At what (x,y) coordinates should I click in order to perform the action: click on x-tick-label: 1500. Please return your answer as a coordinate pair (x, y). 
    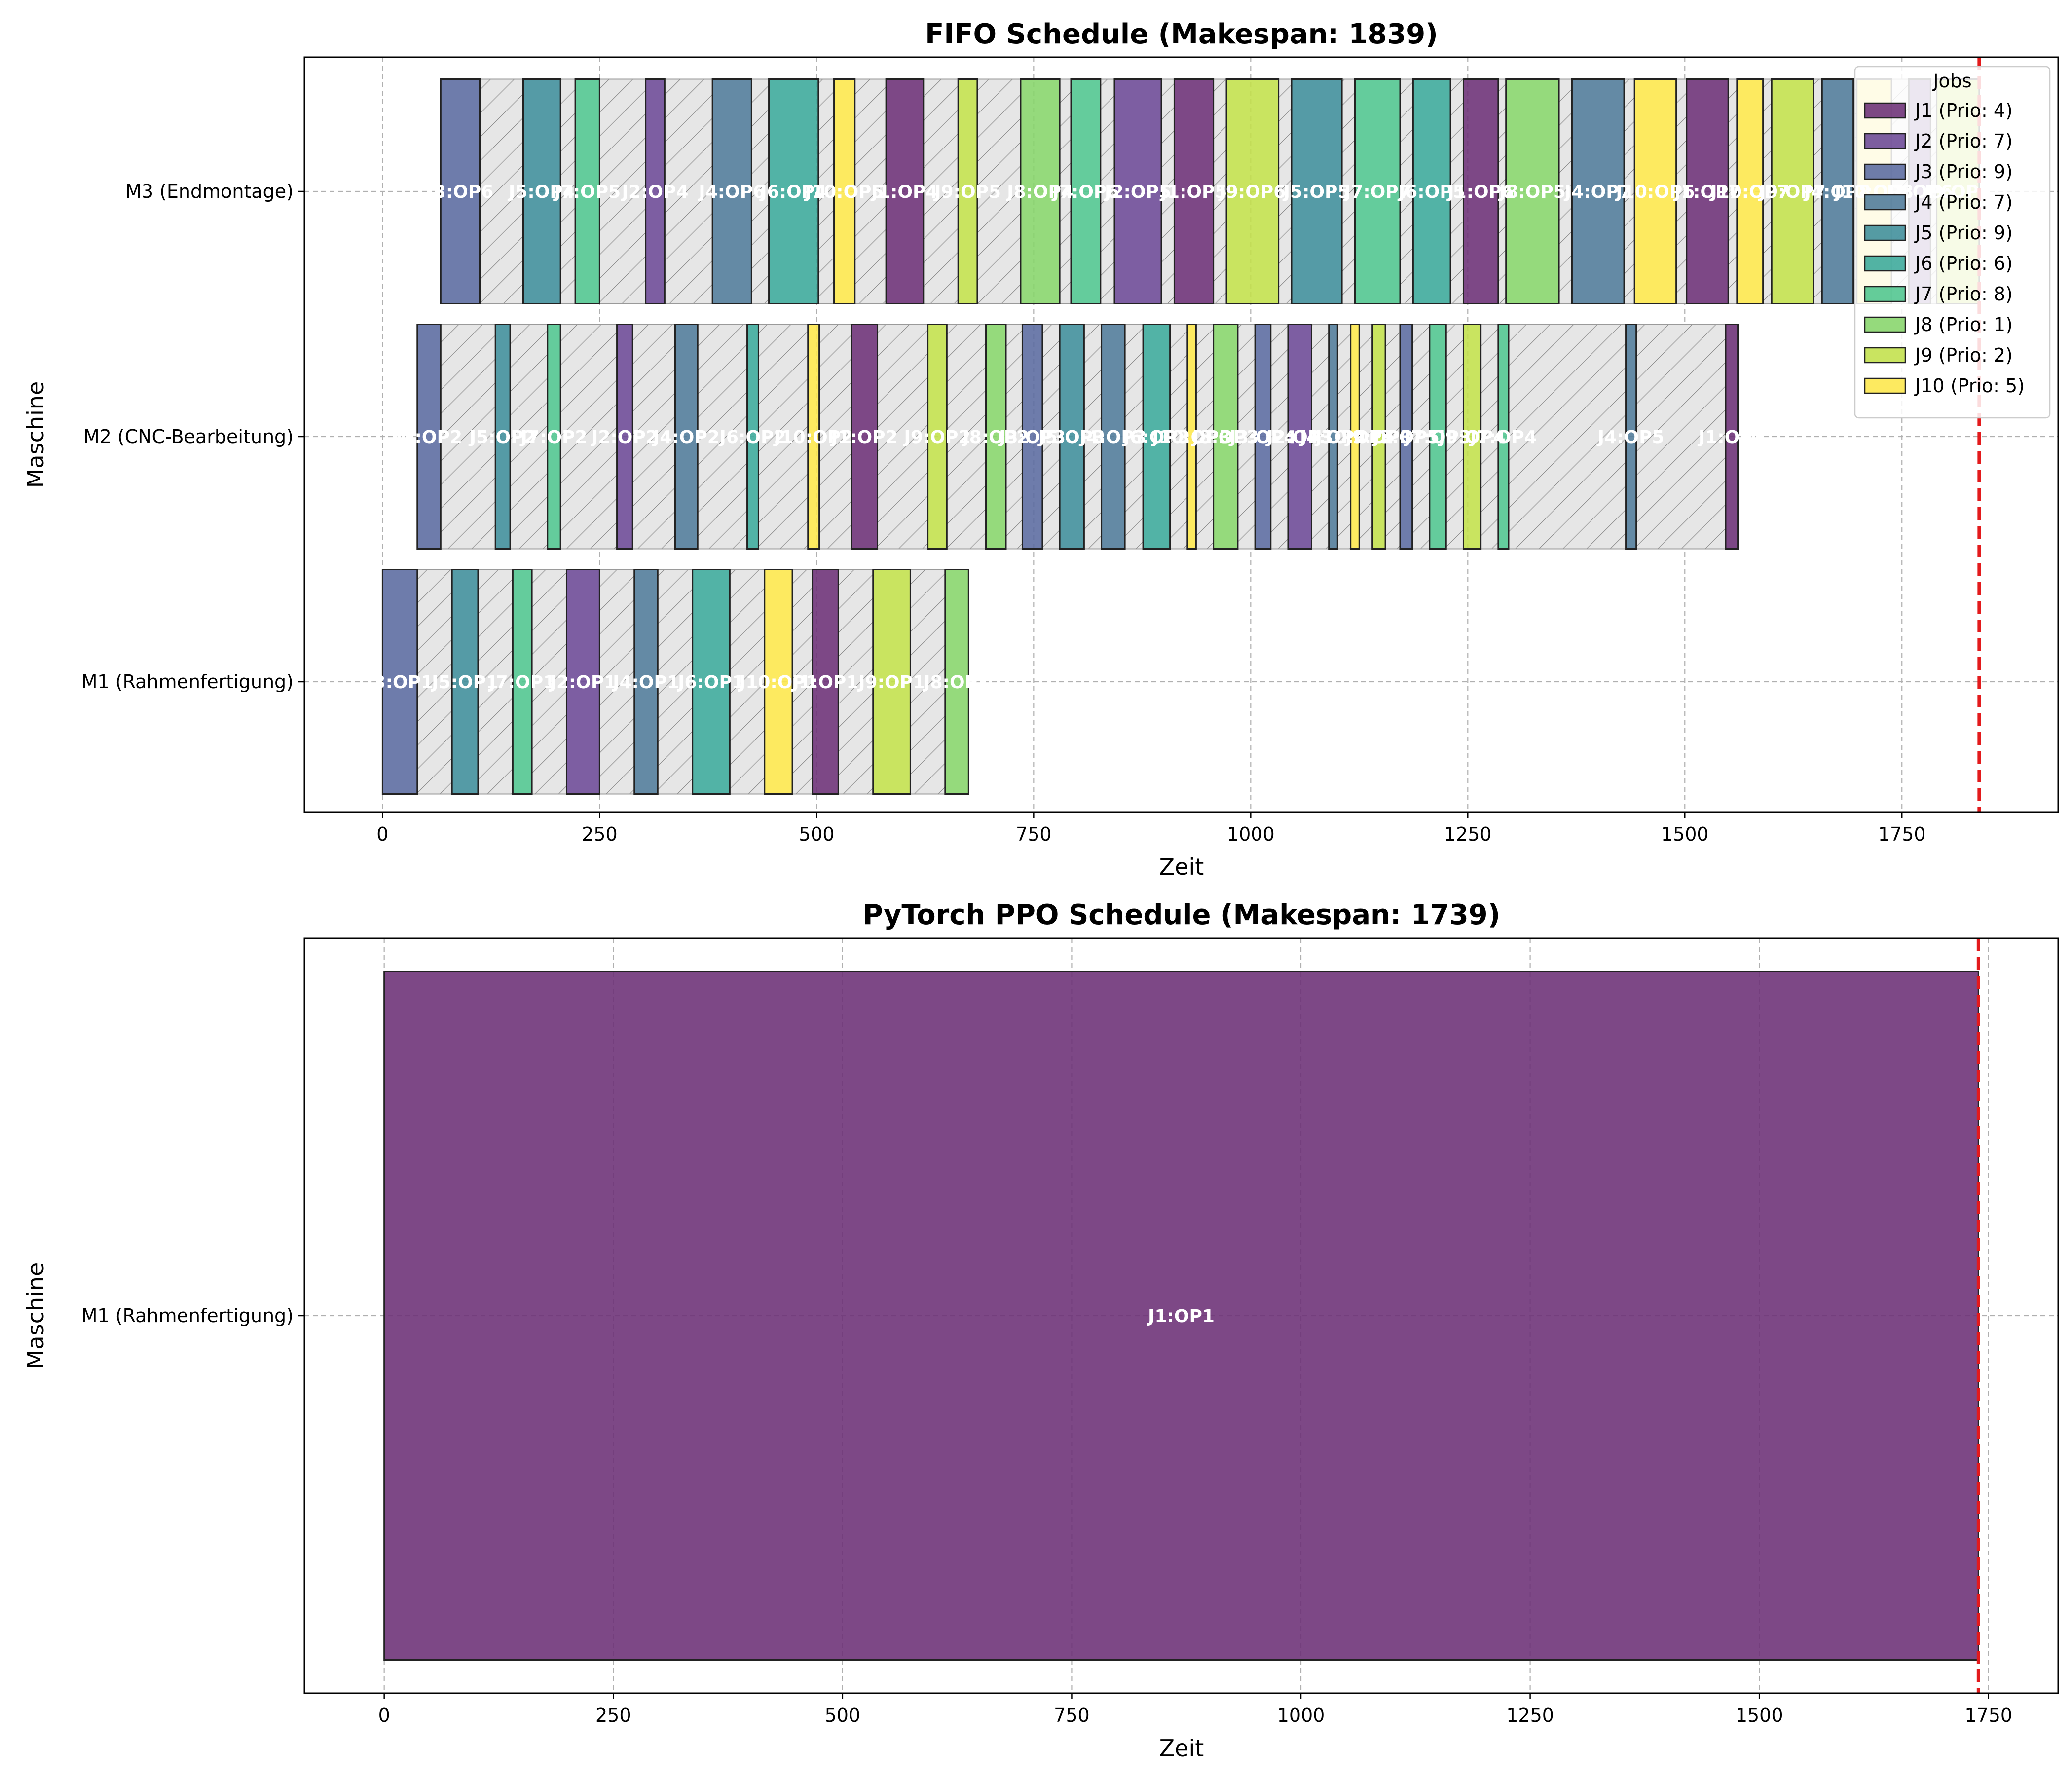
    Looking at the image, I should click on (1685, 834).